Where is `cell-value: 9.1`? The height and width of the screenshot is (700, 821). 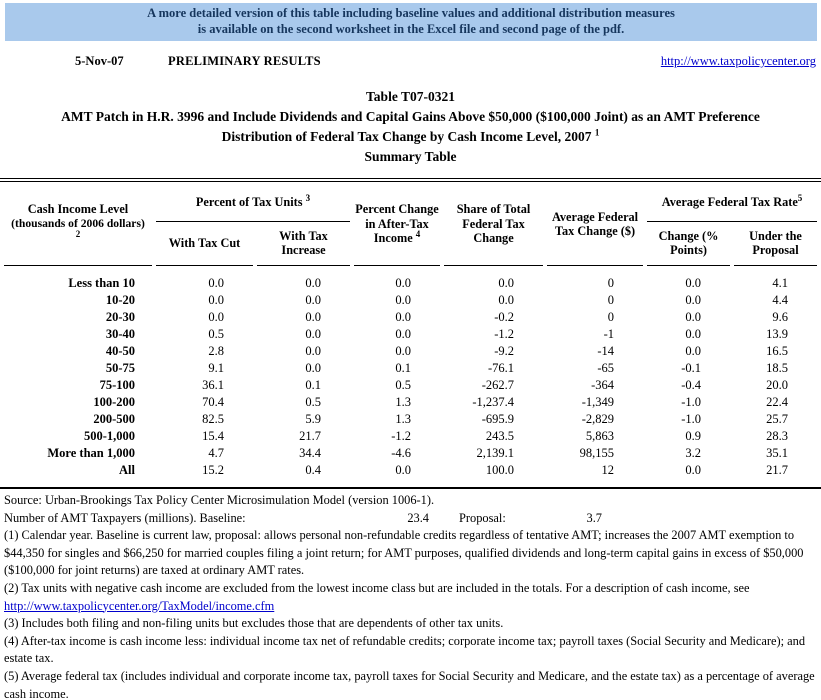
cell-value: 9.1 is located at coordinates (216, 368).